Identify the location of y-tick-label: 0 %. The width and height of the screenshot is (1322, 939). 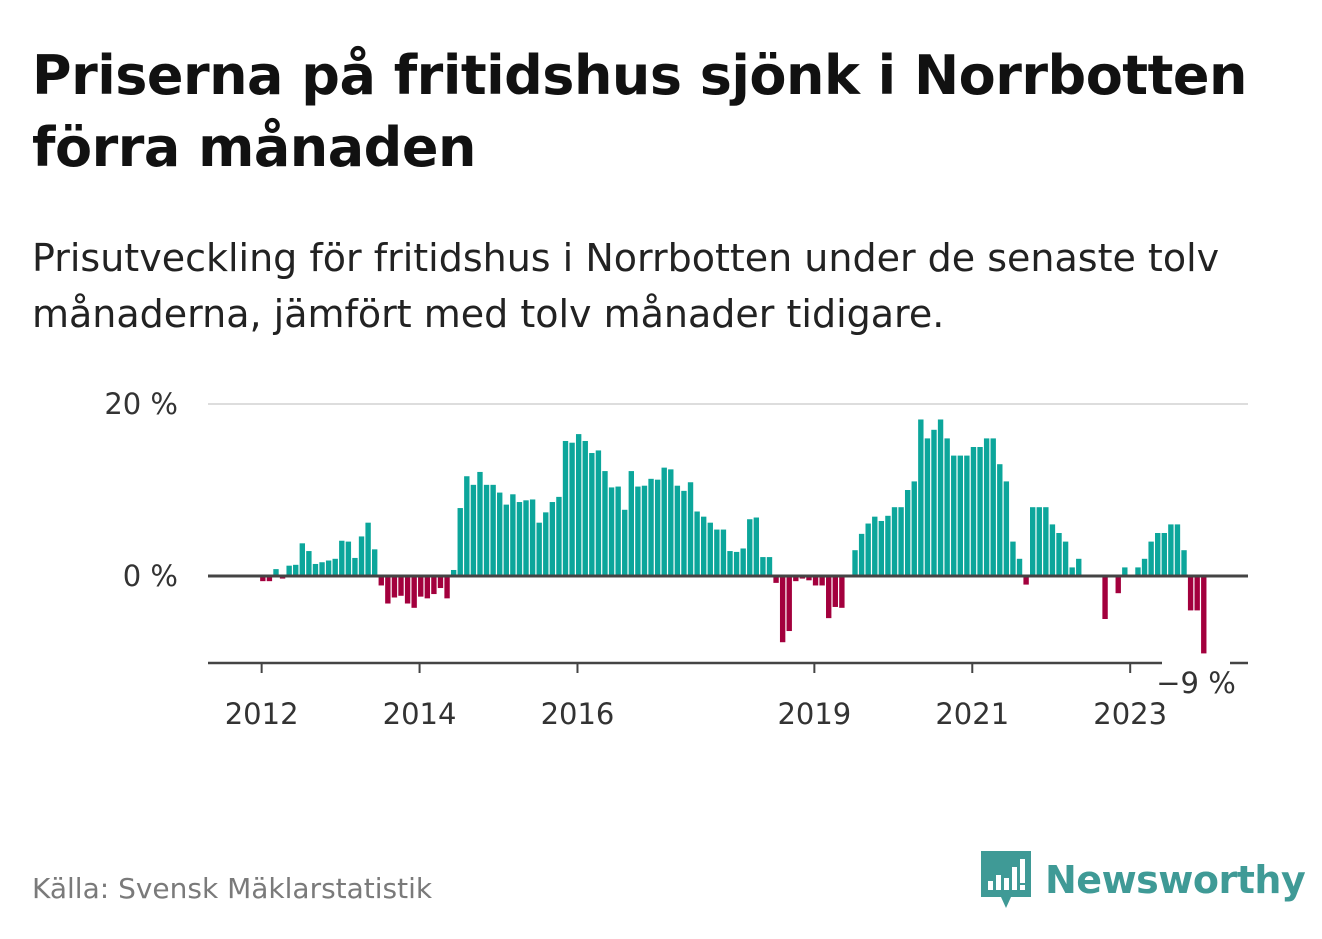
(150, 576).